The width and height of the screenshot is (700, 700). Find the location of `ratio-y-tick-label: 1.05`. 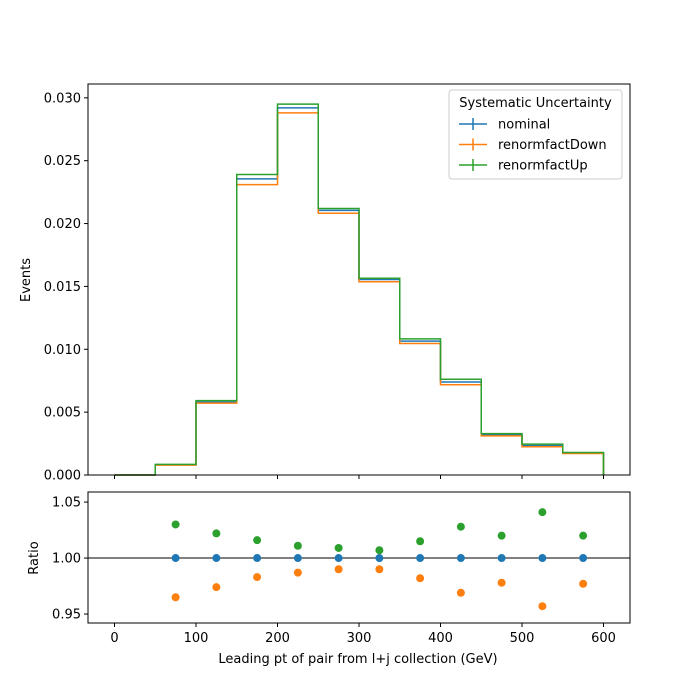

ratio-y-tick-label: 1.05 is located at coordinates (66, 503).